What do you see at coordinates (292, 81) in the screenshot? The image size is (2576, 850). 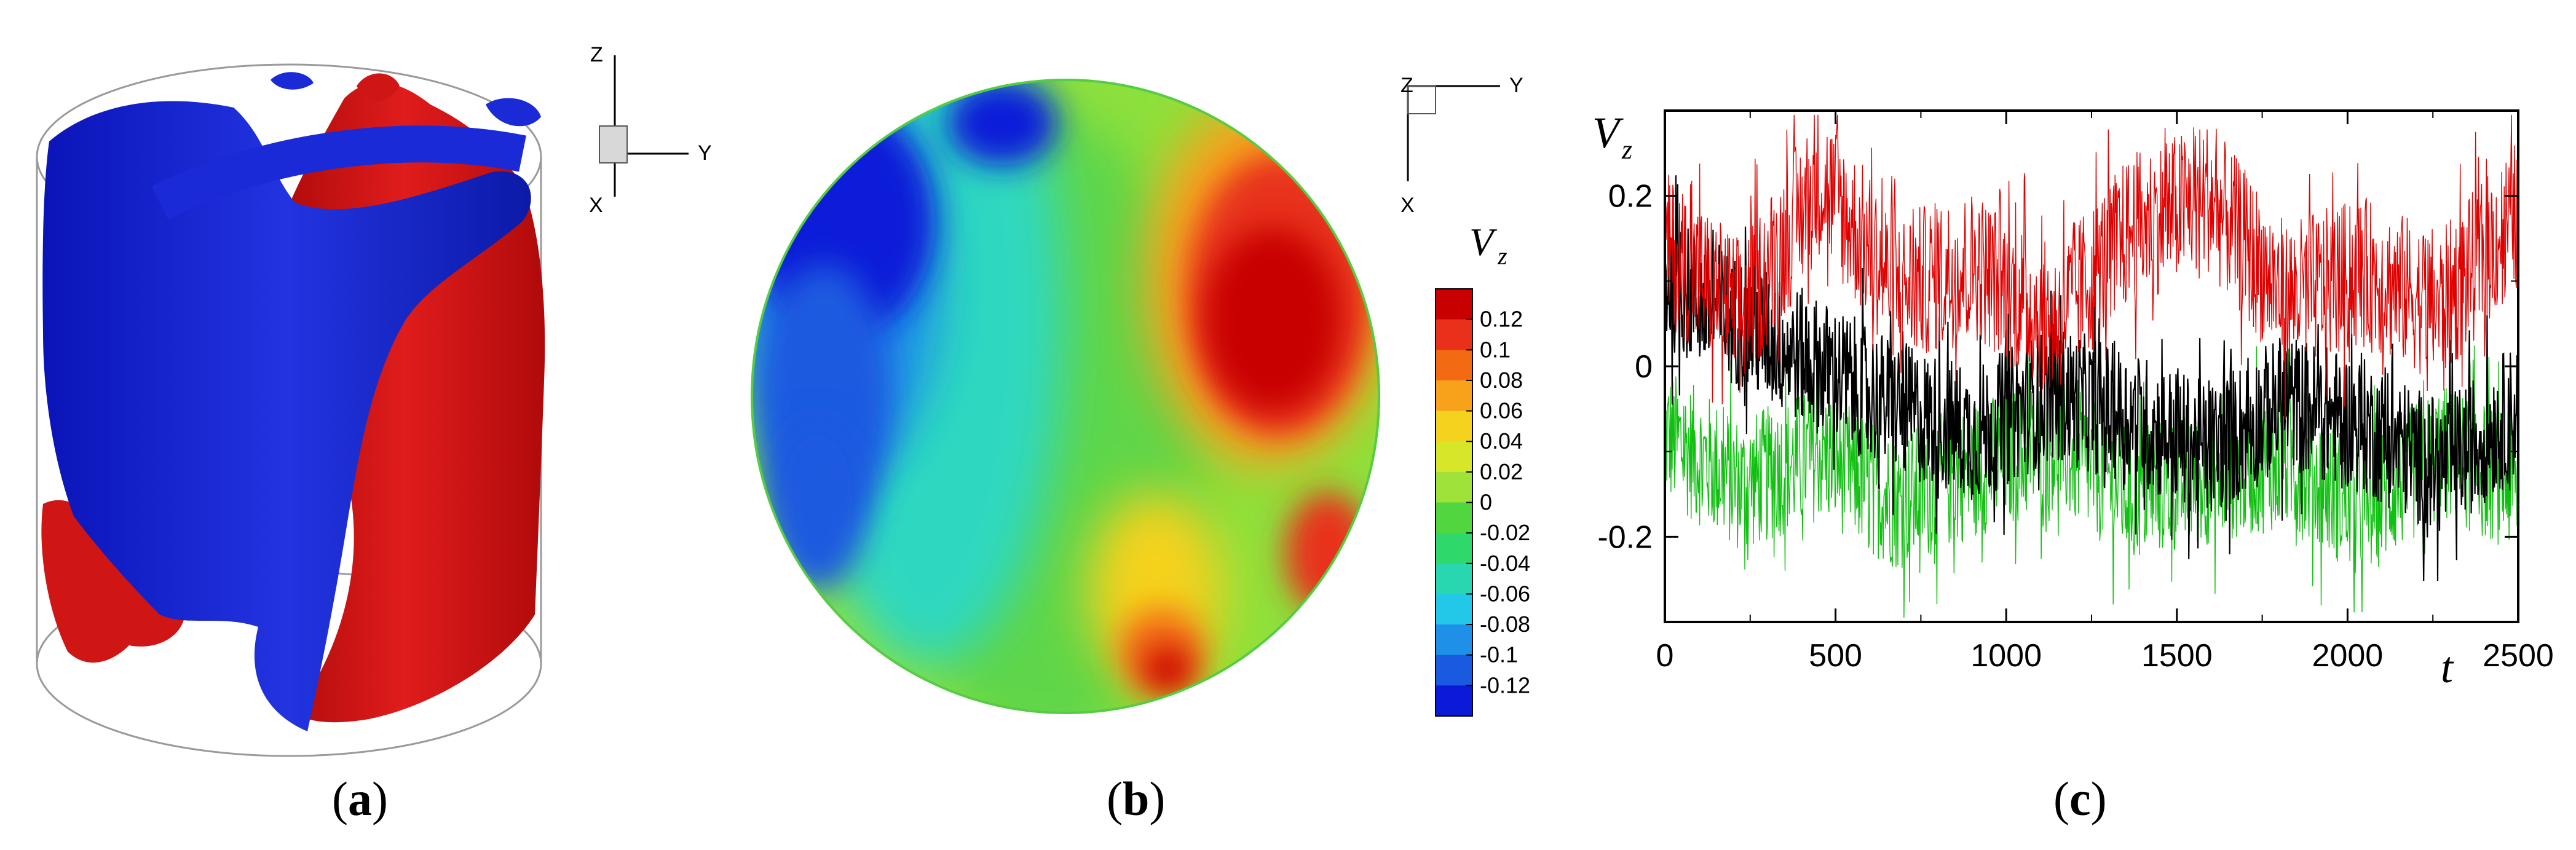 I see `blue-isosurface-blob` at bounding box center [292, 81].